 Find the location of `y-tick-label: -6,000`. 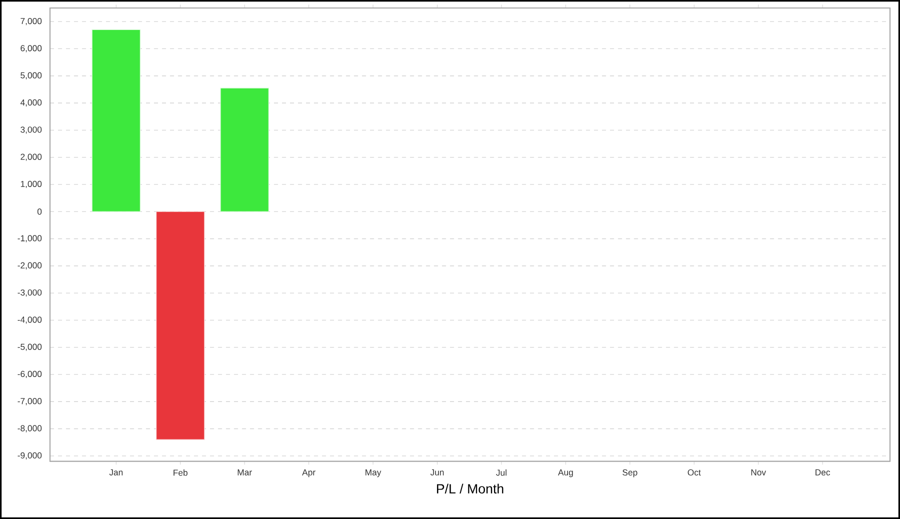

y-tick-label: -6,000 is located at coordinates (30, 374).